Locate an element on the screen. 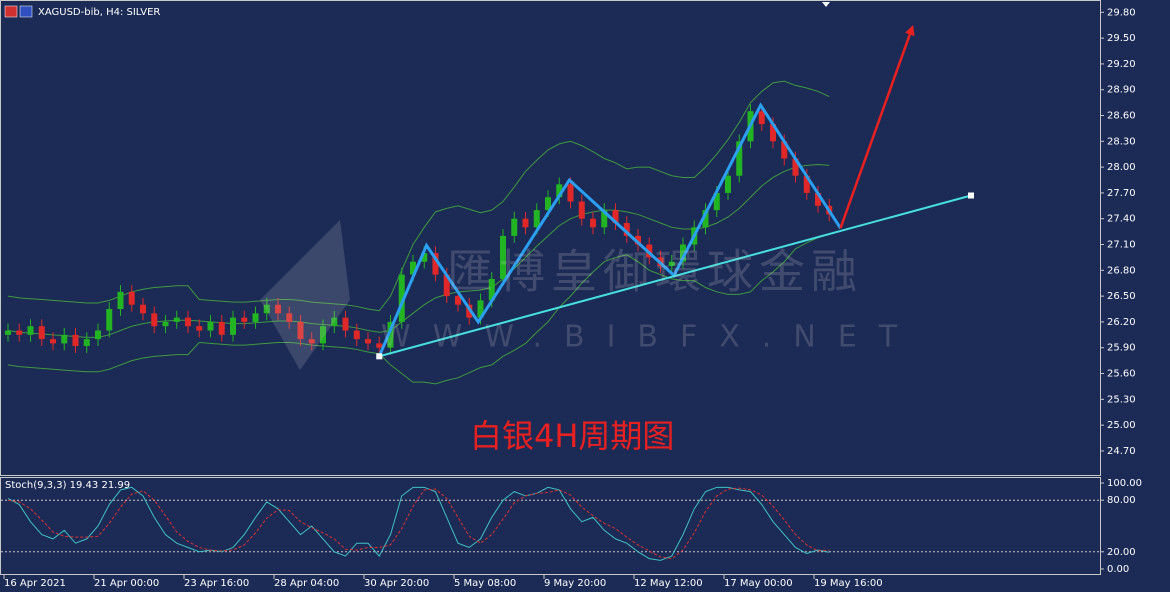  drawing-arrow is located at coordinates (877, 127).